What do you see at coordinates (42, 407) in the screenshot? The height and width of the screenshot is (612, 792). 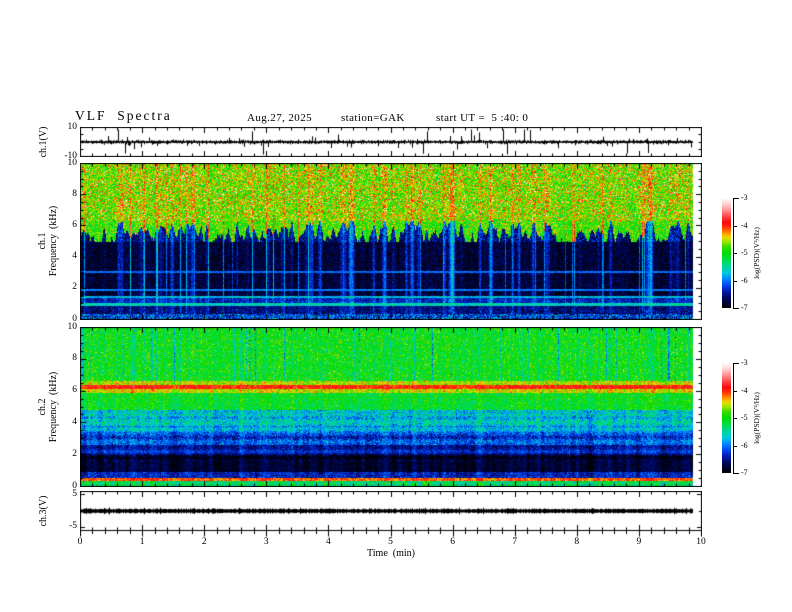 I see `ch2-spec-channel-label: ch.2` at bounding box center [42, 407].